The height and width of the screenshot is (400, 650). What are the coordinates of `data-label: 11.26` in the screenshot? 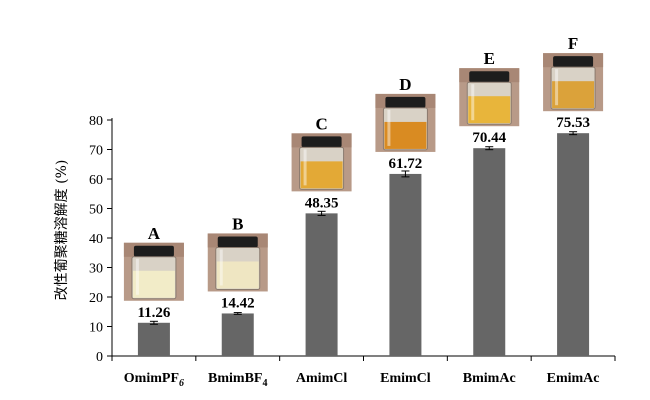 It's located at (153, 313).